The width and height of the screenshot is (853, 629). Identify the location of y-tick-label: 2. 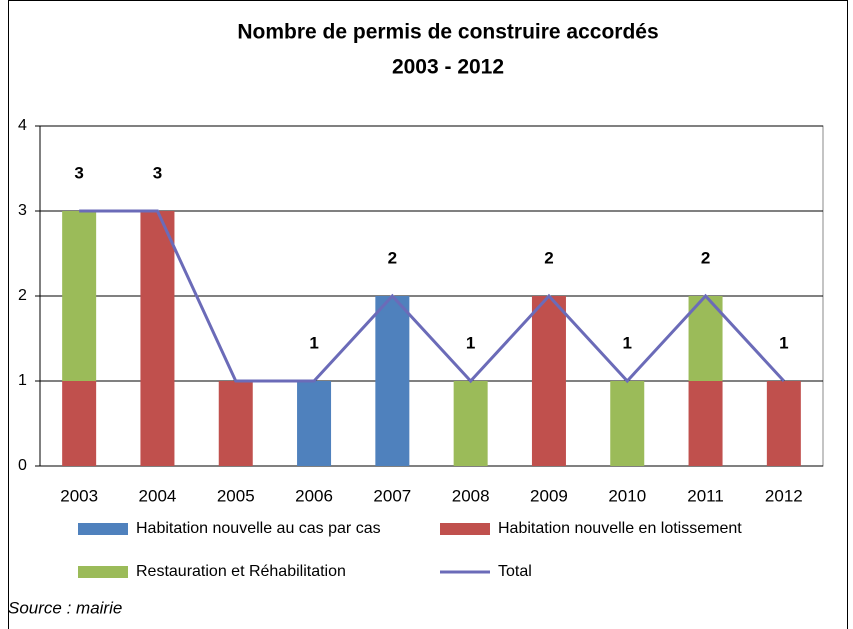
(22, 295).